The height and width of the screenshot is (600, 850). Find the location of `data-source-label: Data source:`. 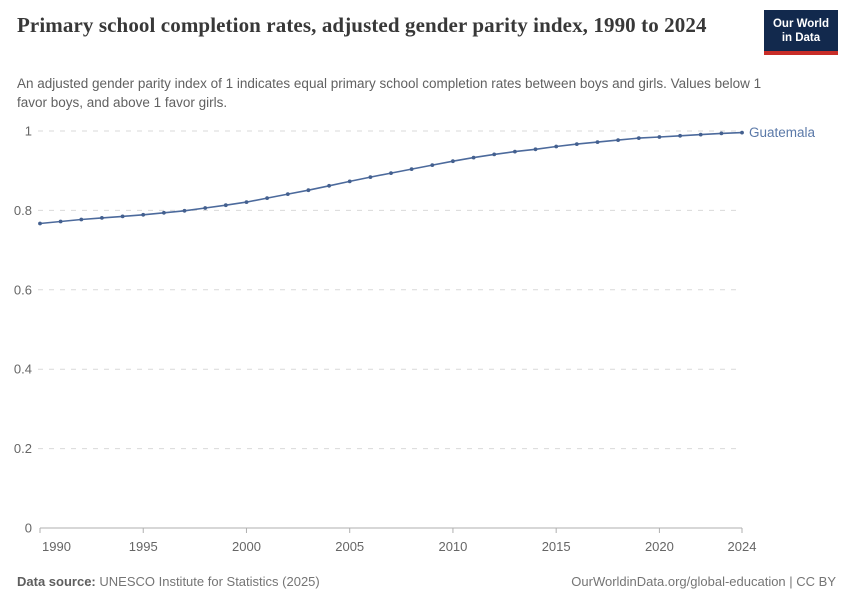

data-source-label: Data source: is located at coordinates (56, 581).